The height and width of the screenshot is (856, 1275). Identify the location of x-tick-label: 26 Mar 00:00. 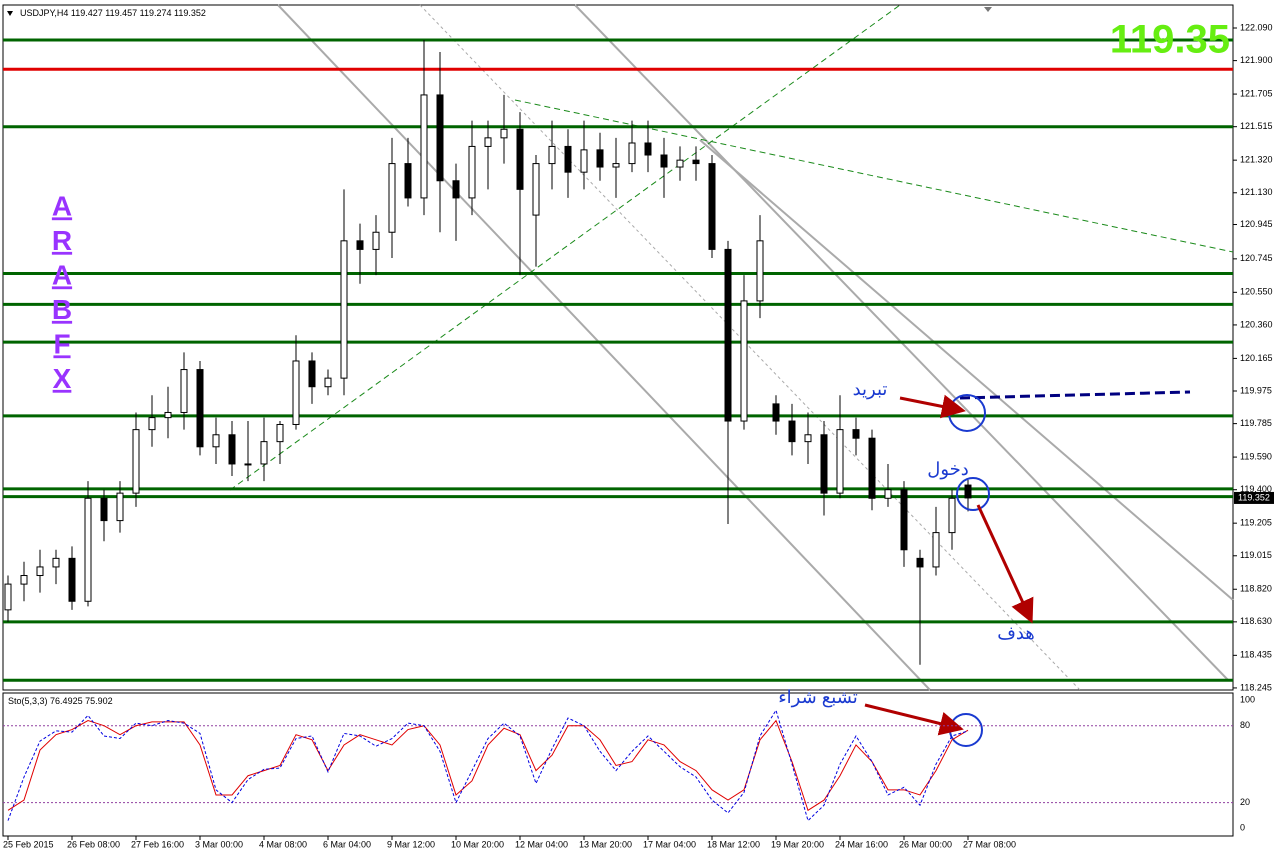
(925, 844).